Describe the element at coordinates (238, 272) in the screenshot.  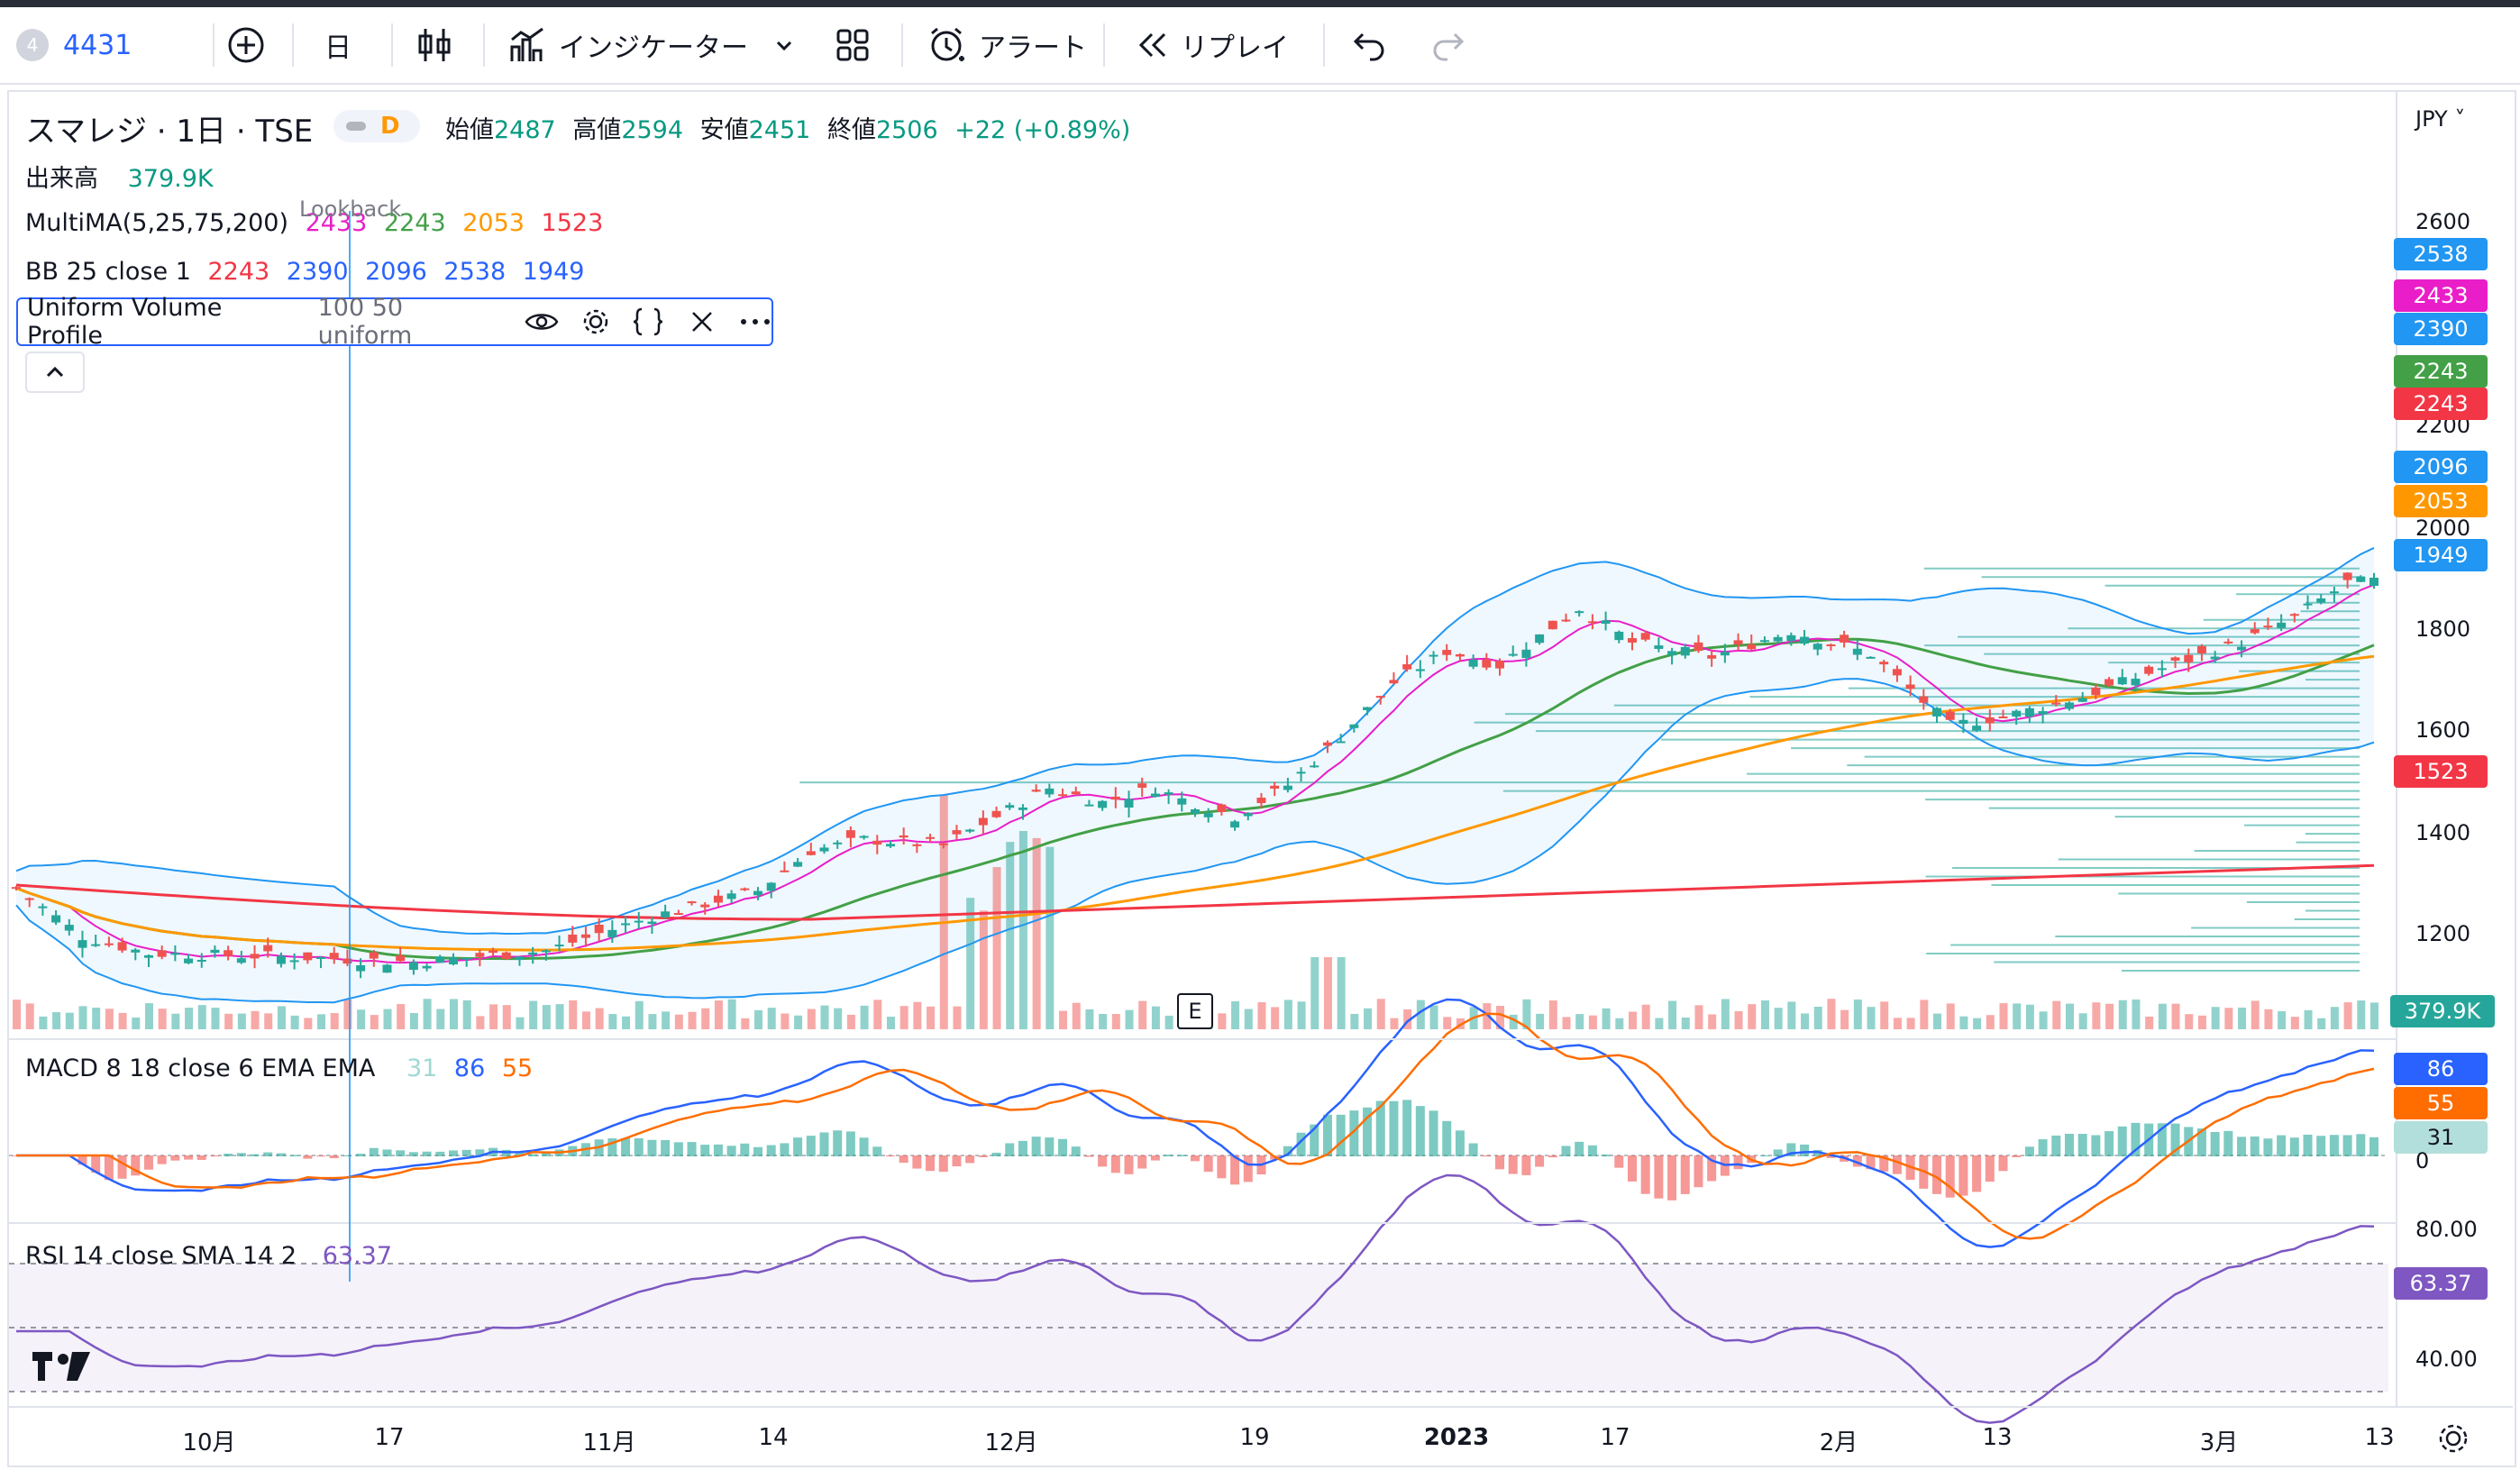
I see `bb-basis-value: 2243` at that location.